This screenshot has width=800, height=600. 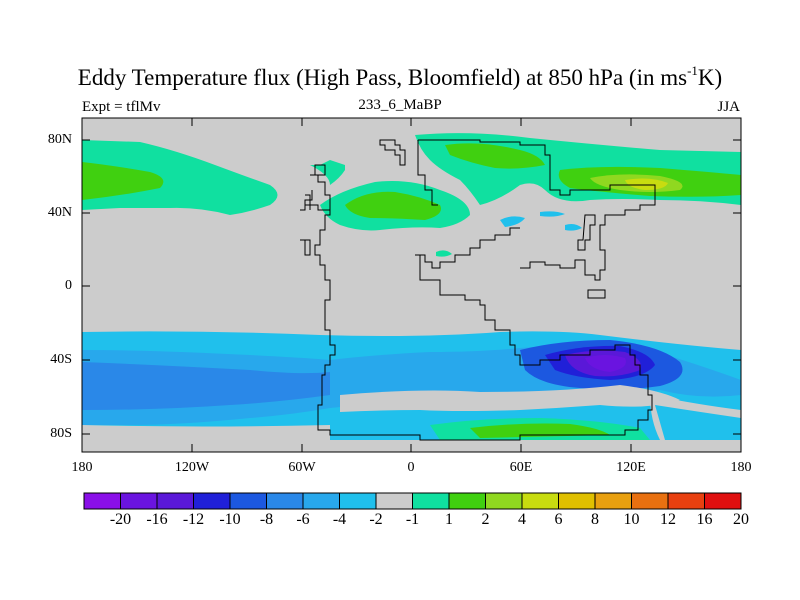 What do you see at coordinates (68, 285) in the screenshot?
I see `y-tick-label-eq: 0` at bounding box center [68, 285].